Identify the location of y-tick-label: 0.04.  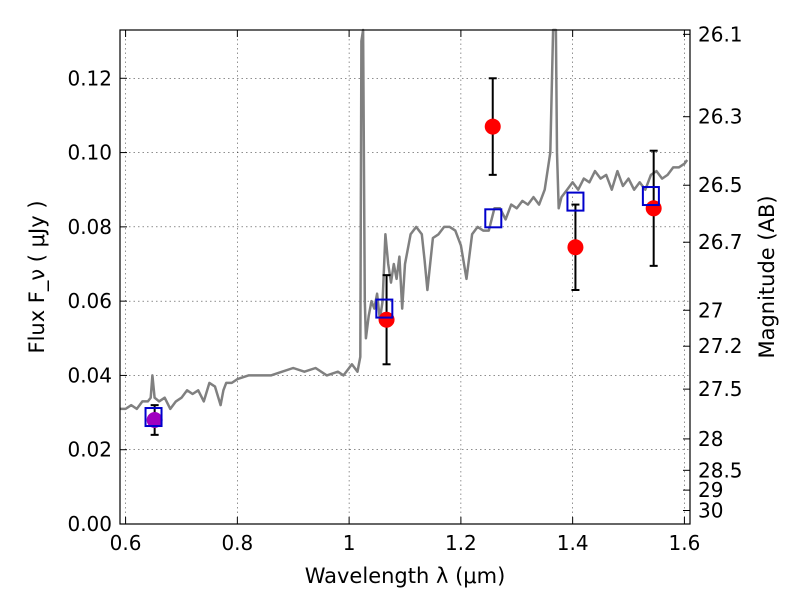
(89, 375).